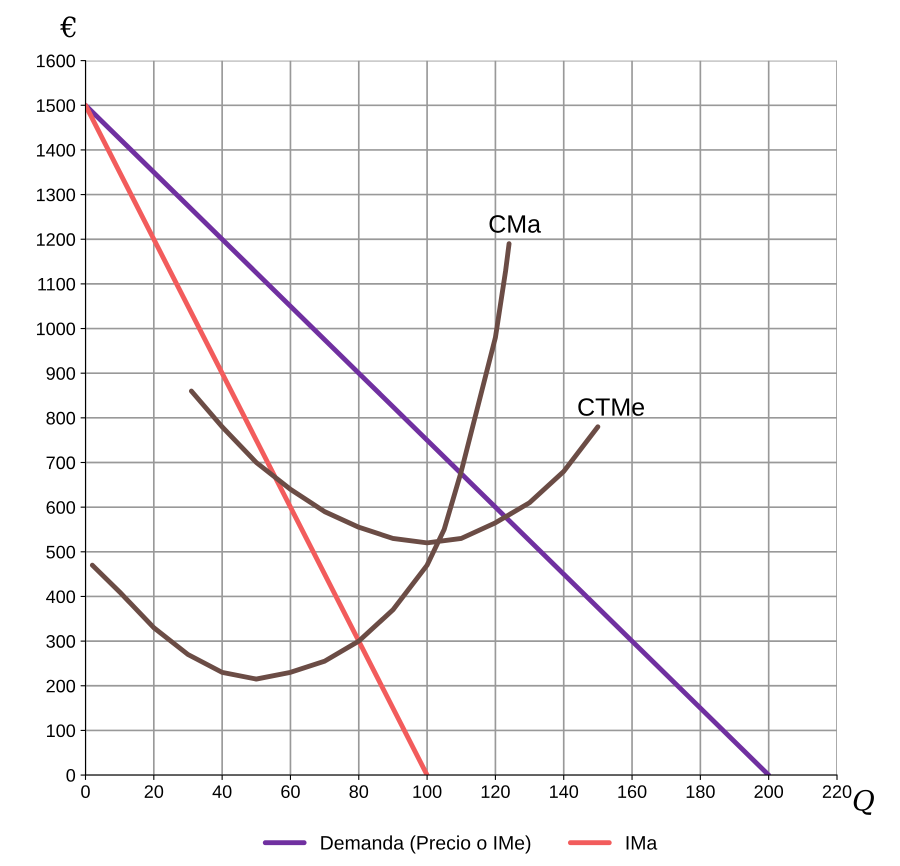 Image resolution: width=900 pixels, height=866 pixels. Describe the element at coordinates (85, 791) in the screenshot. I see `x-tick-label: 0` at that location.